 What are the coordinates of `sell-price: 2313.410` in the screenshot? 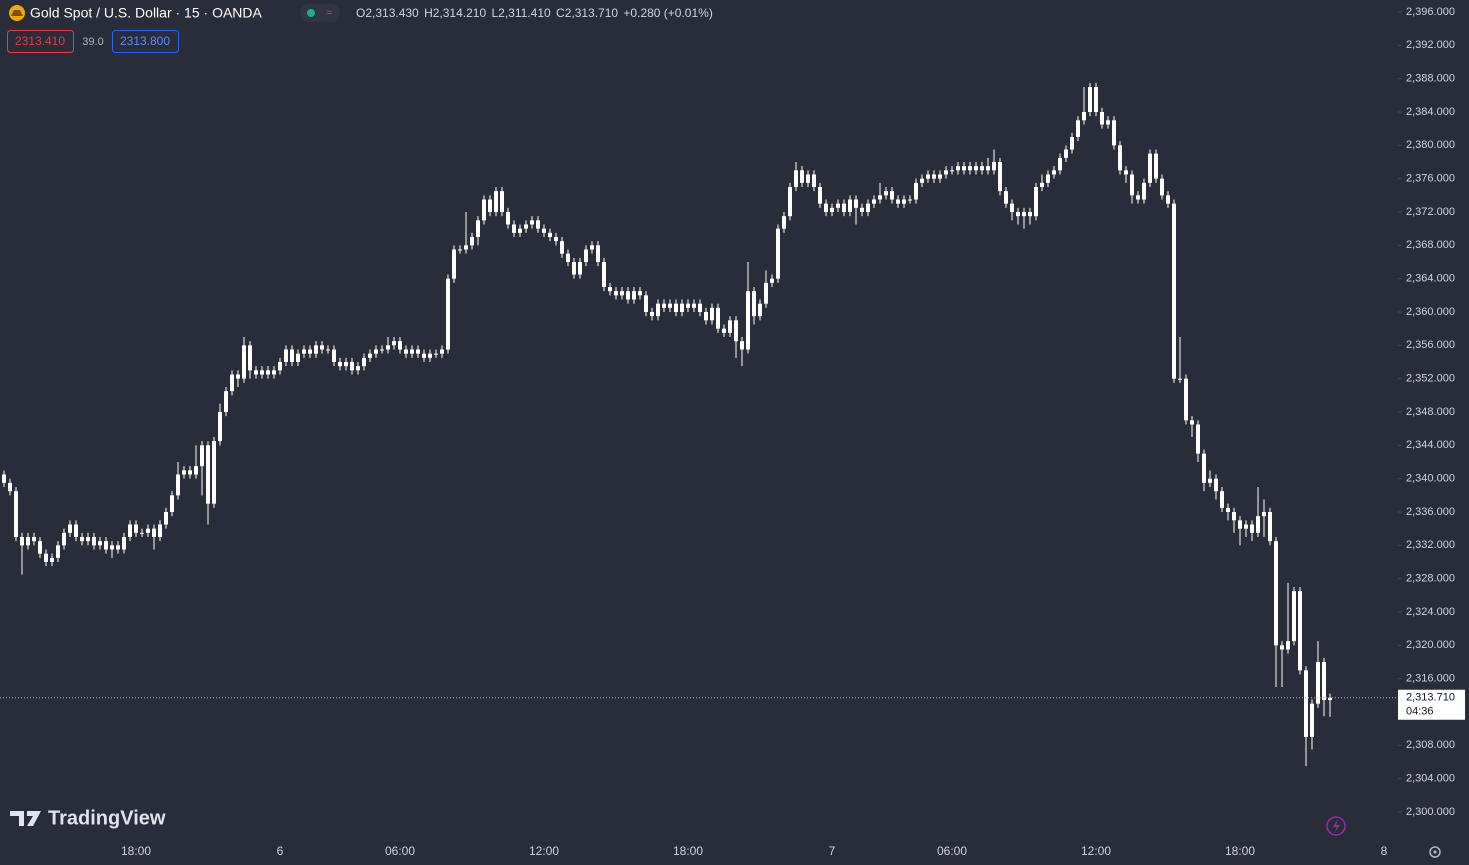 It's located at (40, 41).